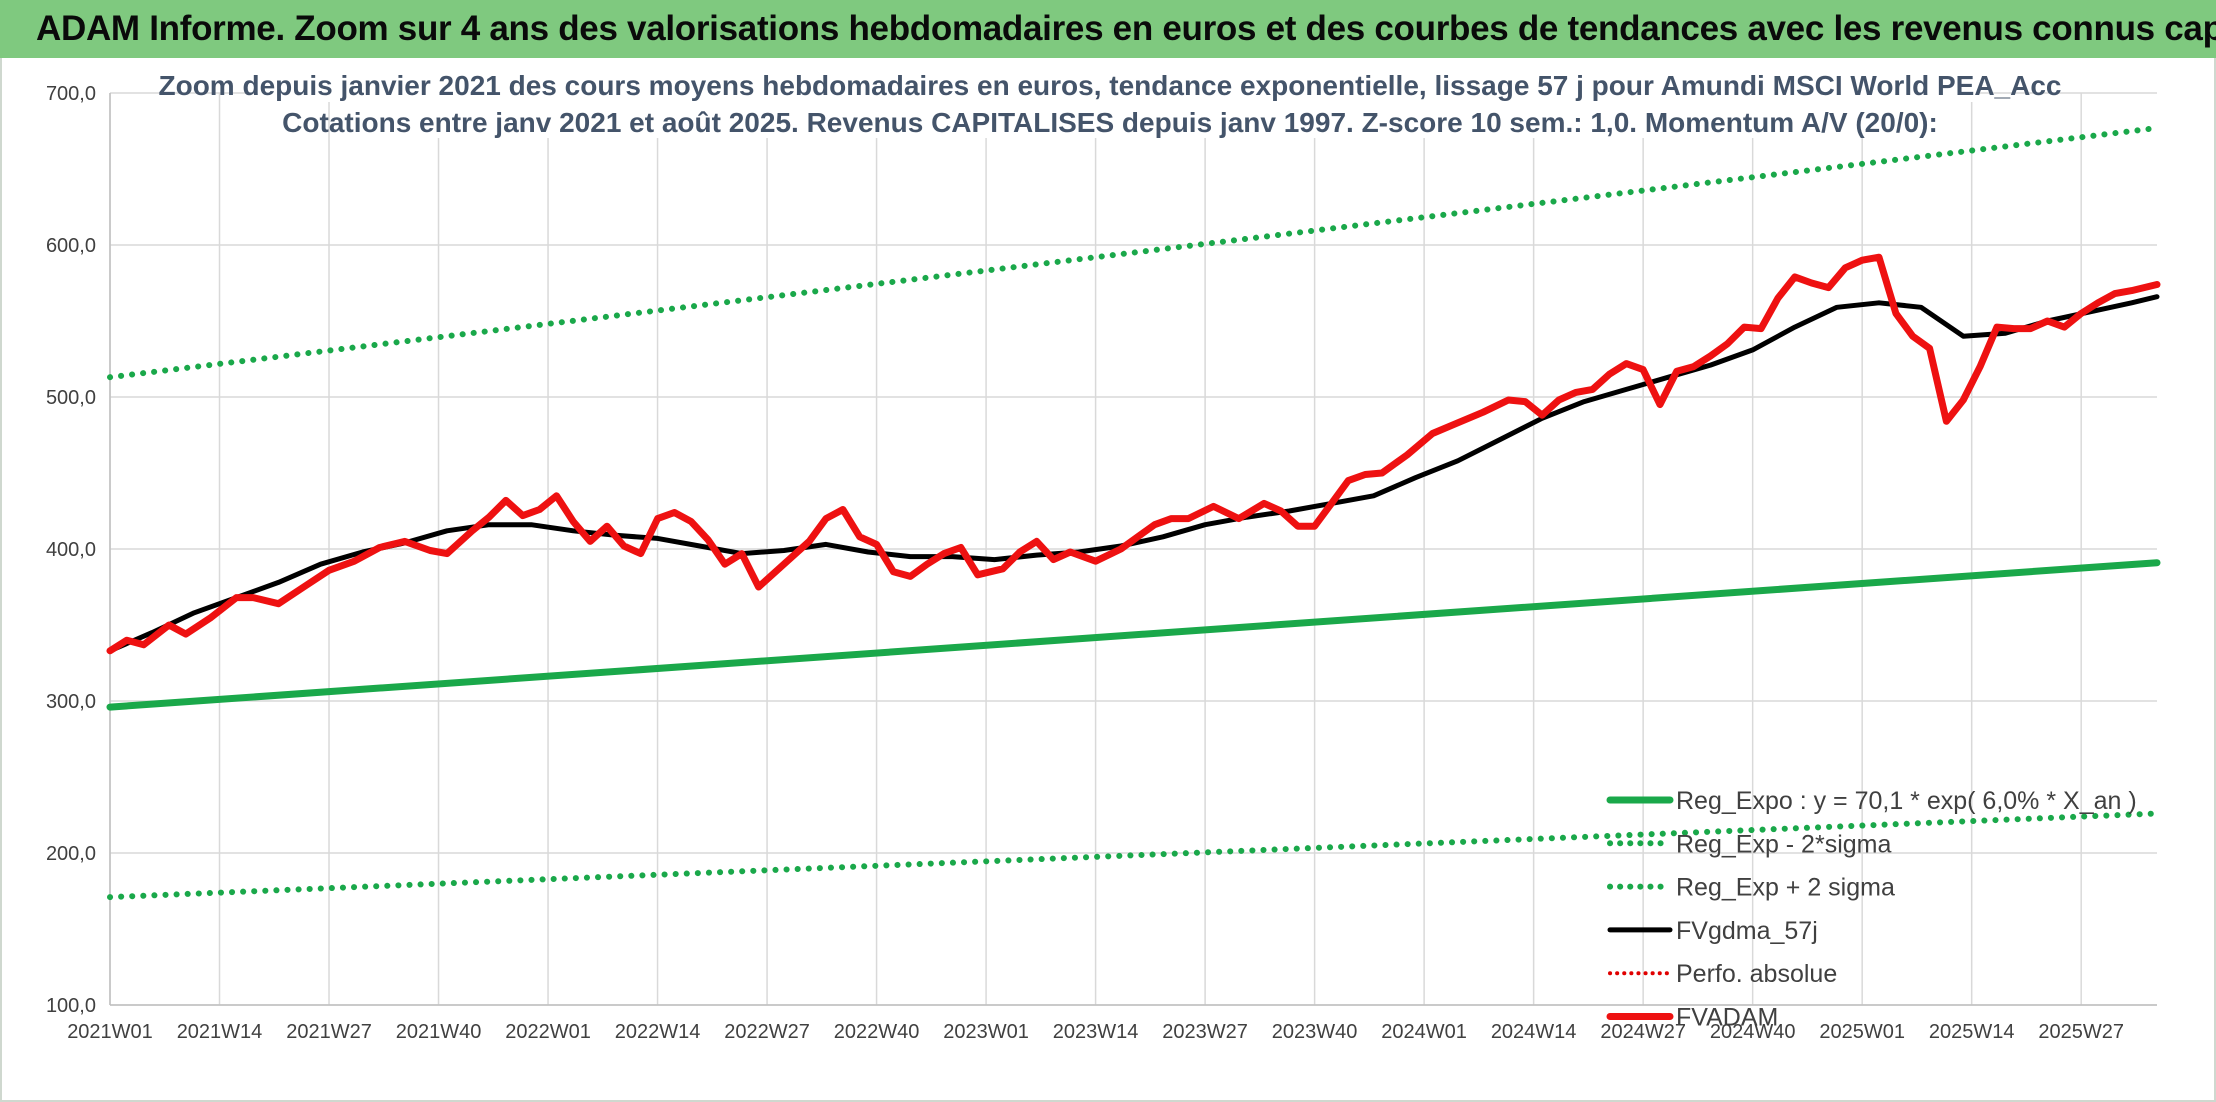 Image resolution: width=2216 pixels, height=1102 pixels. Describe the element at coordinates (1643, 1032) in the screenshot. I see `x-tick-label: 2024W27` at that location.